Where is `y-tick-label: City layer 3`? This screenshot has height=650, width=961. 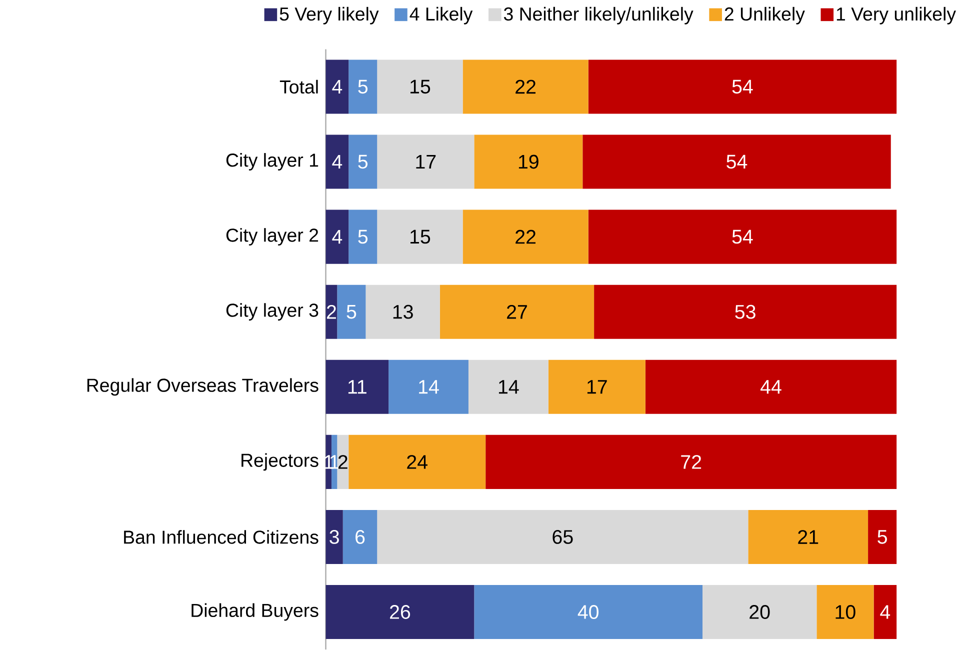 y-tick-label: City layer 3 is located at coordinates (272, 311).